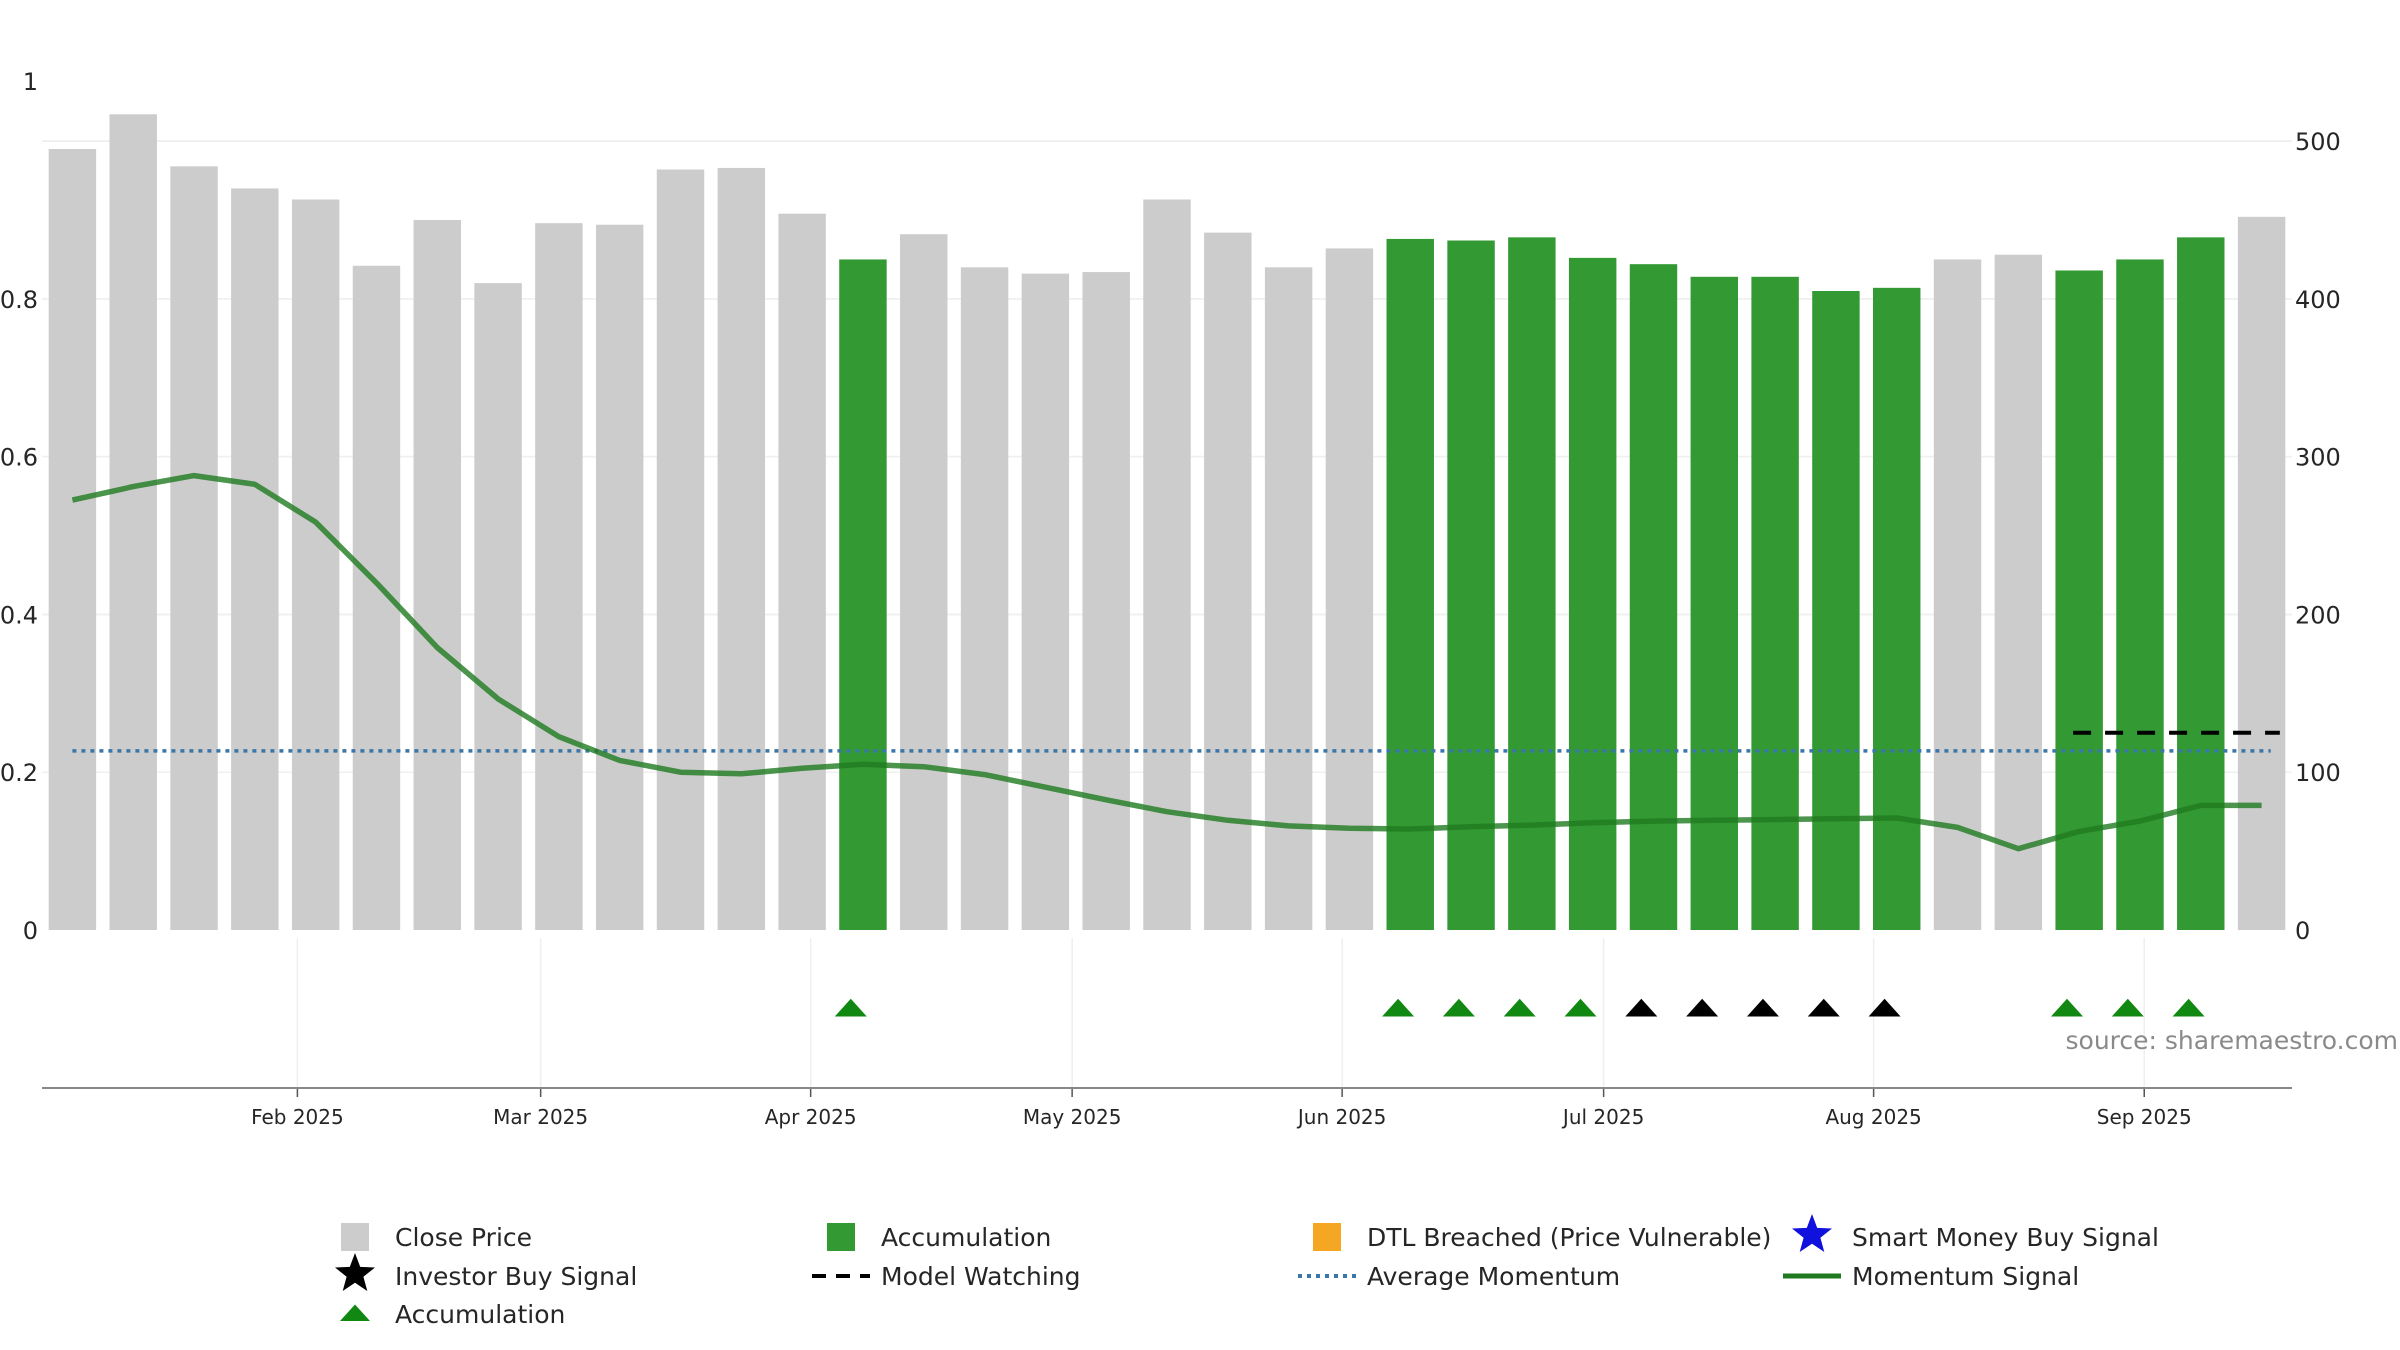  I want to click on dtl-breached-swatch, so click(1327, 1237).